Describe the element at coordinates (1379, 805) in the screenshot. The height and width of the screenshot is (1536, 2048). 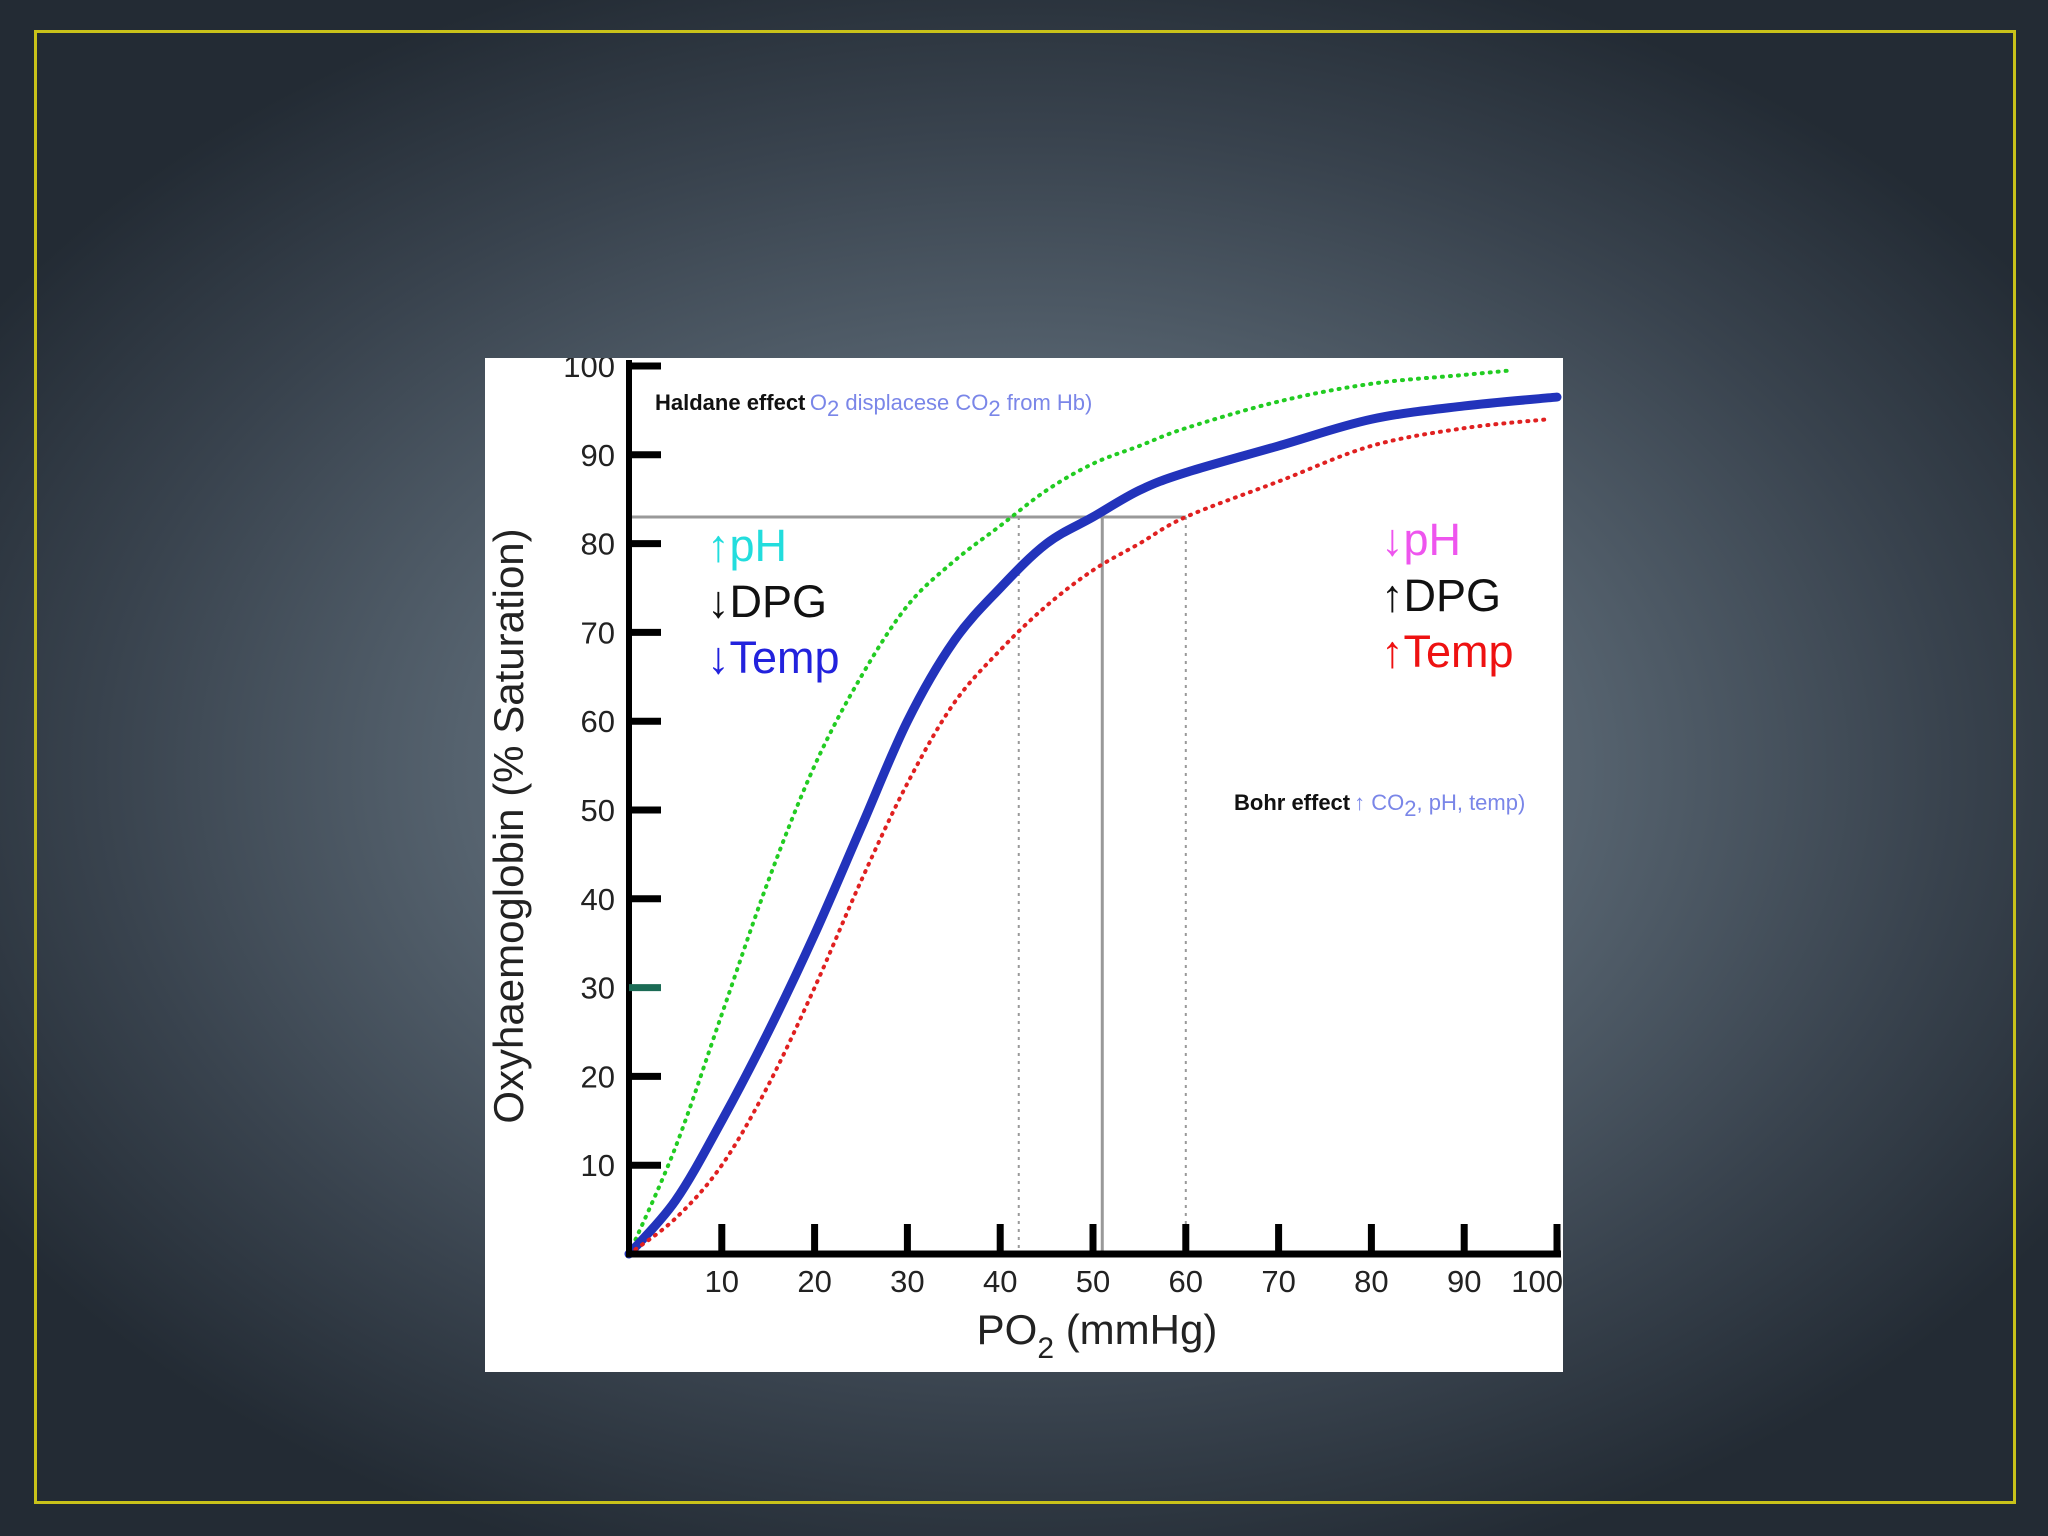
I see `bohr-annotation: Bohr effect ↑ CO2, pH, temp)` at that location.